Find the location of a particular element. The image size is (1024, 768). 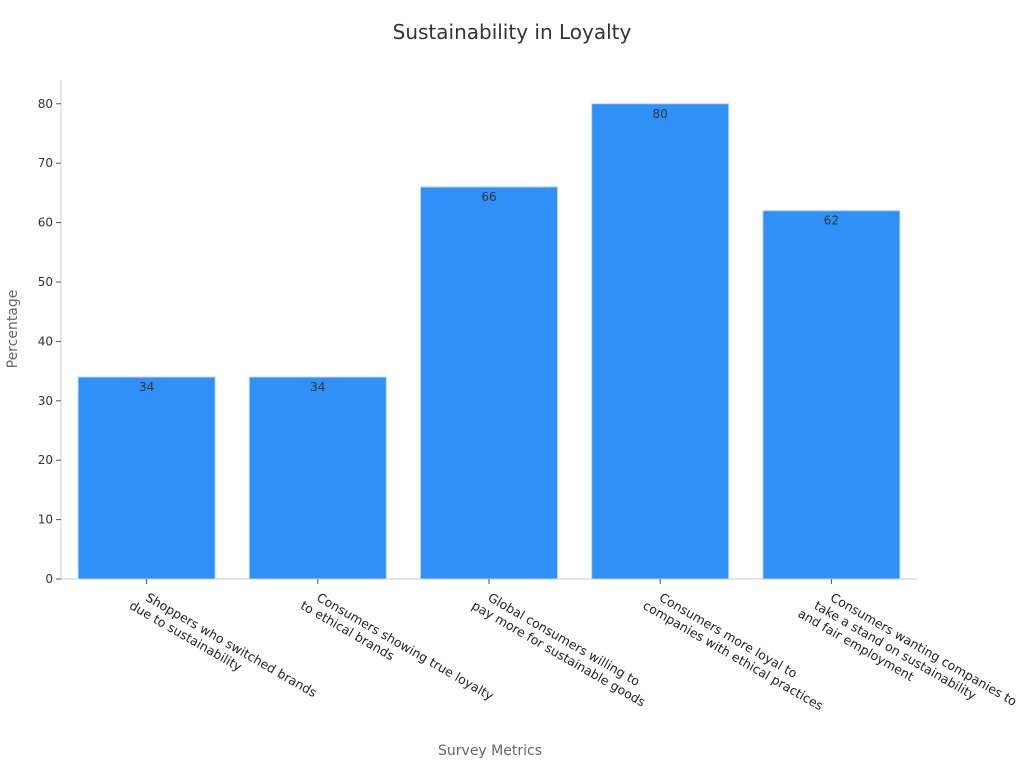

chart-title: Sustainability in Loyalty is located at coordinates (512, 32).